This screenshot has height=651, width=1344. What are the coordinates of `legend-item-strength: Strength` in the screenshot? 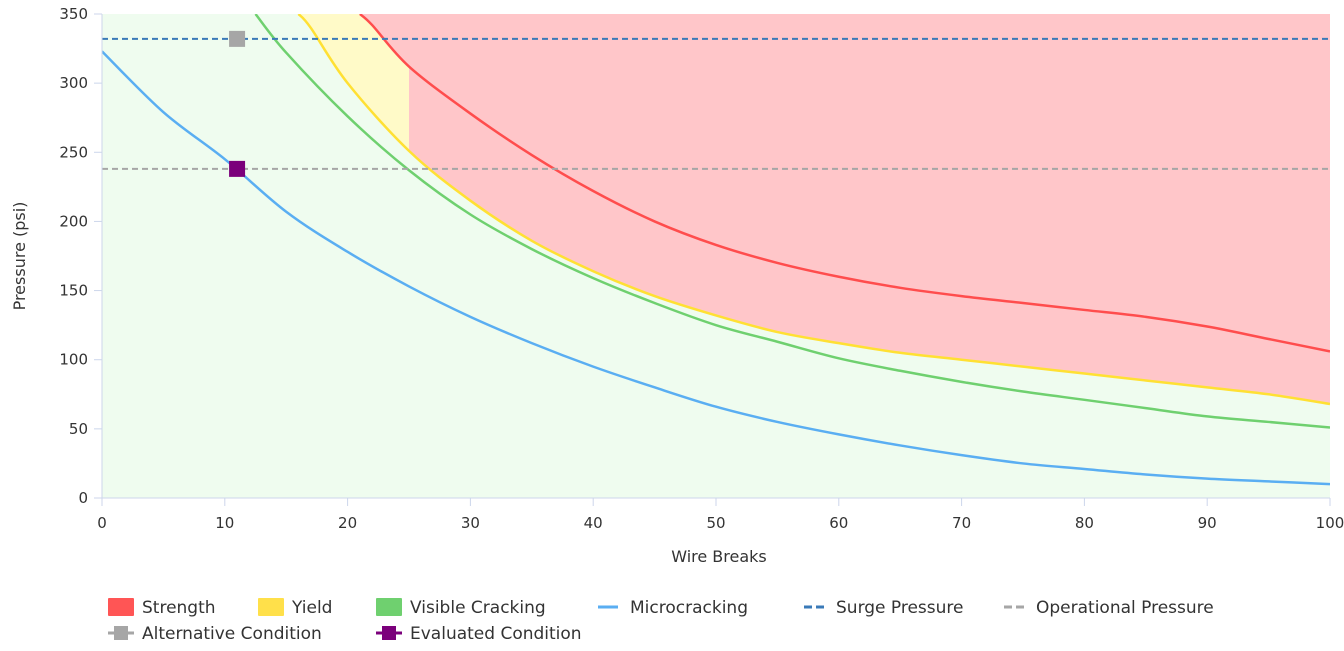 It's located at (162, 608).